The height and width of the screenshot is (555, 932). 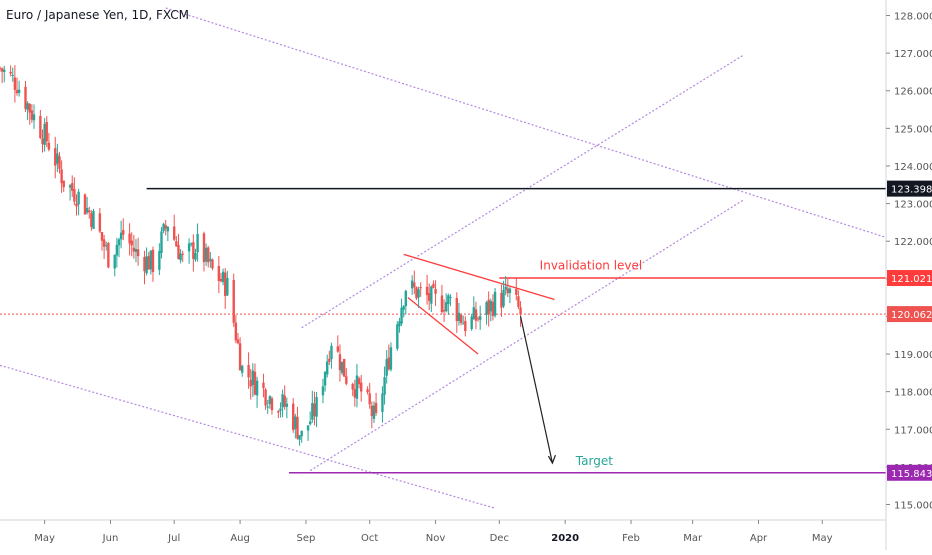 I want to click on x-tick-label: May, so click(x=822, y=538).